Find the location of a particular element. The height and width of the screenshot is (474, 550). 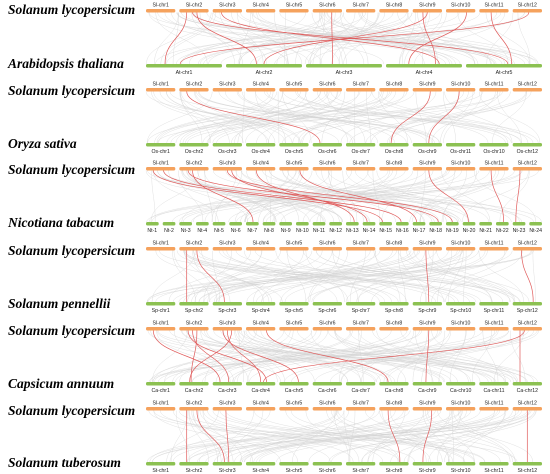

bottom-chromosome-label: At-chr5 is located at coordinates (504, 73).